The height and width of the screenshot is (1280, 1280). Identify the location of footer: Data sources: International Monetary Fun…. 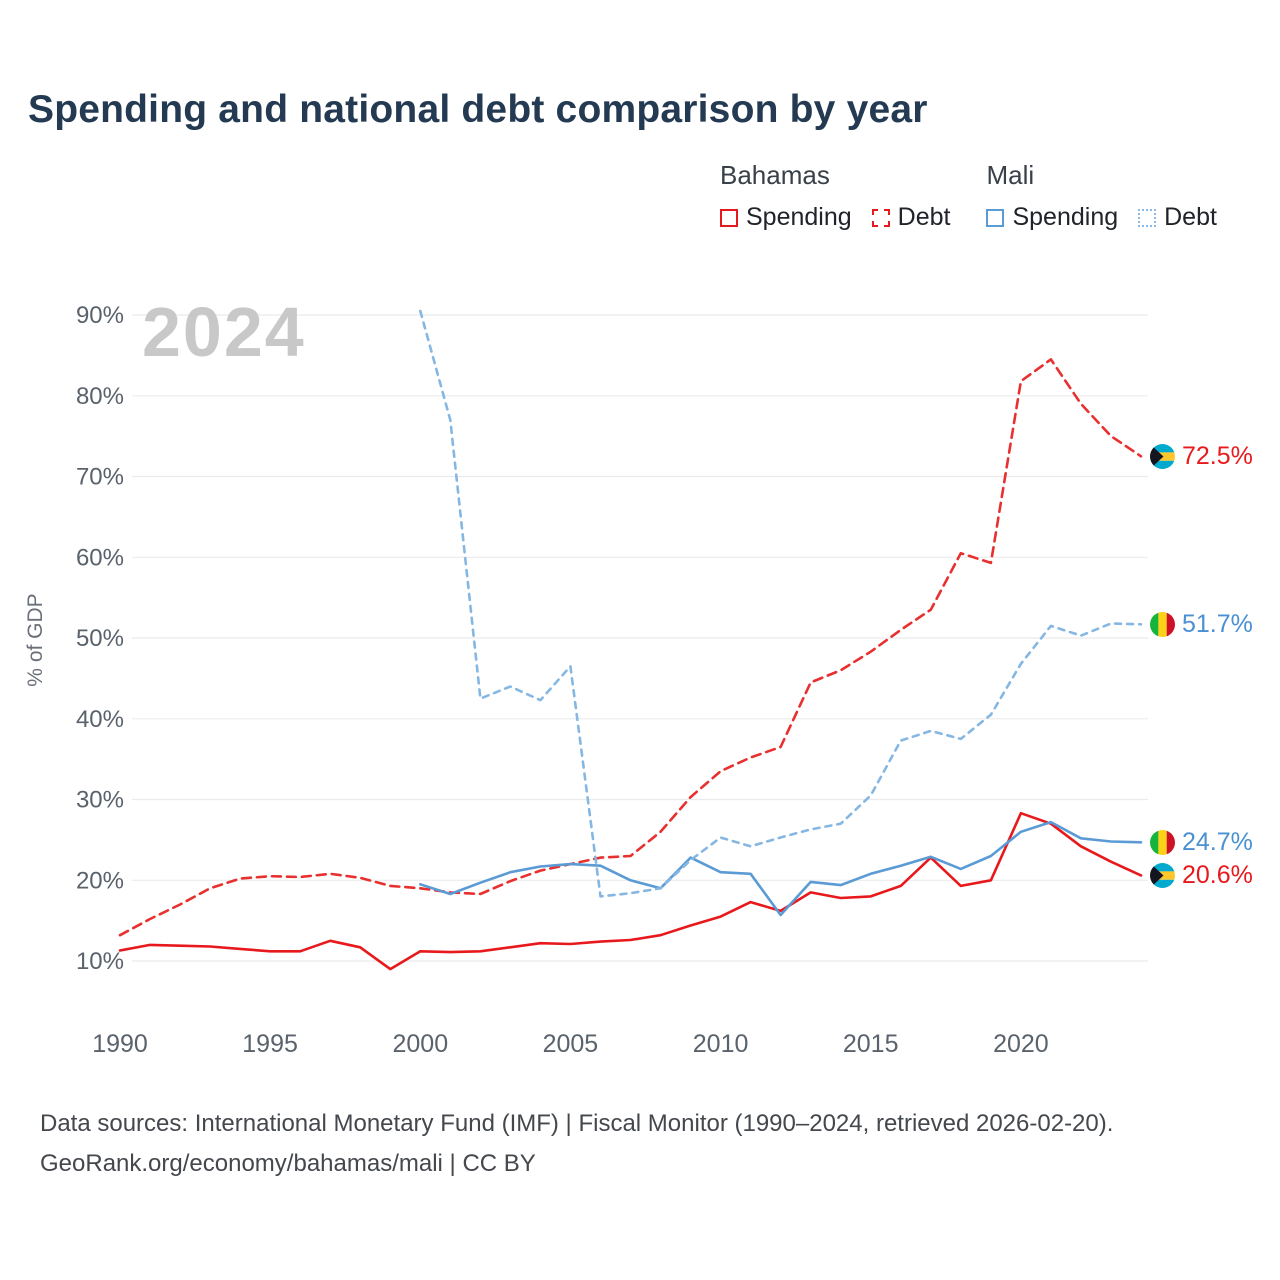
(576, 1144).